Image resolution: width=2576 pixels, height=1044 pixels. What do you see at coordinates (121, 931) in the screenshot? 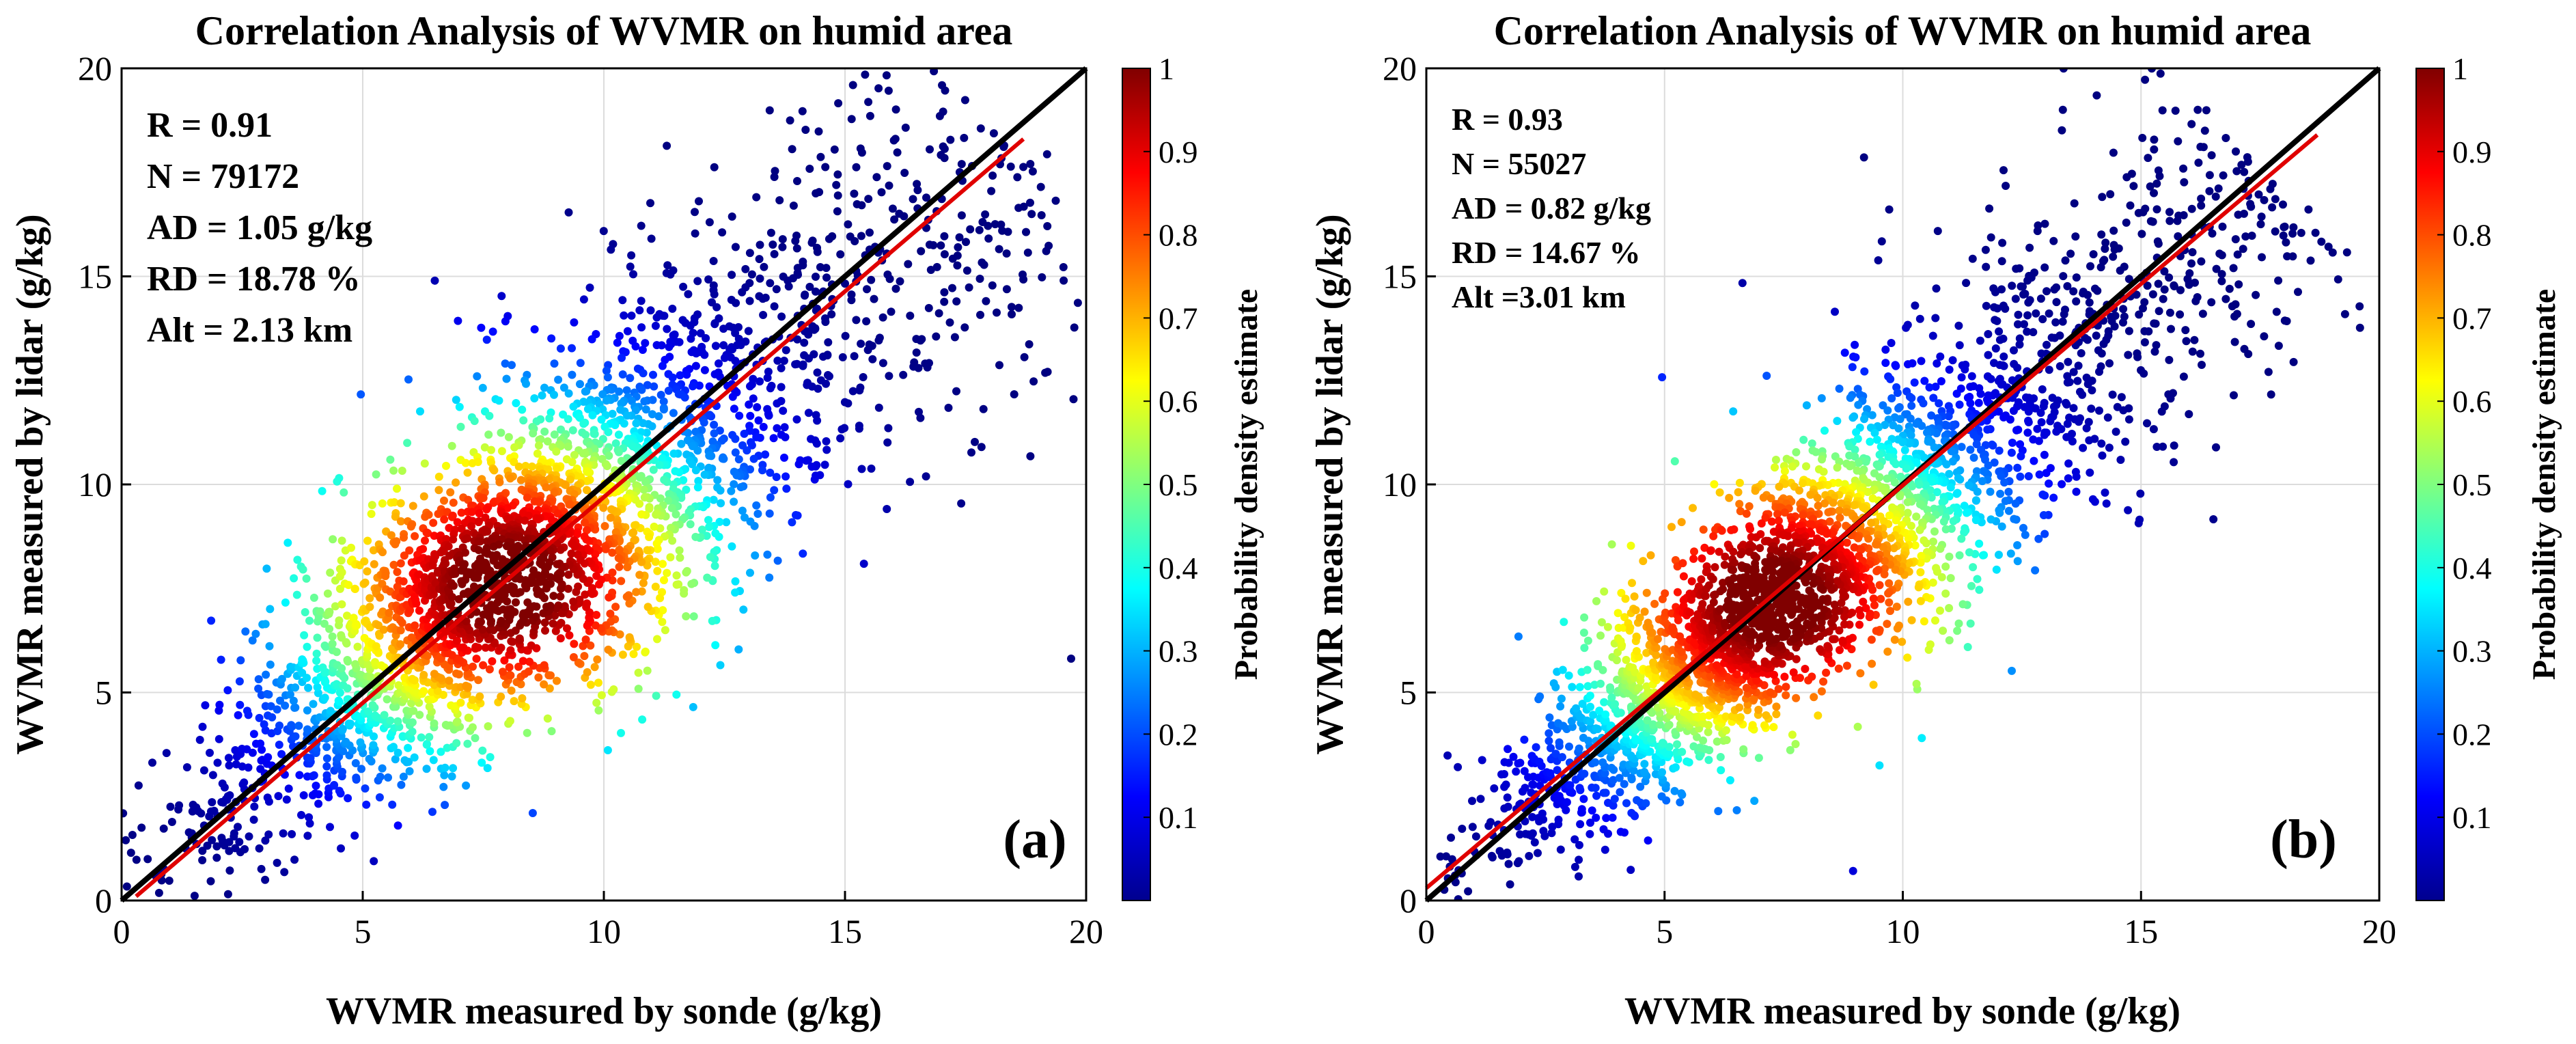
I see `x-tick-label: 0` at bounding box center [121, 931].